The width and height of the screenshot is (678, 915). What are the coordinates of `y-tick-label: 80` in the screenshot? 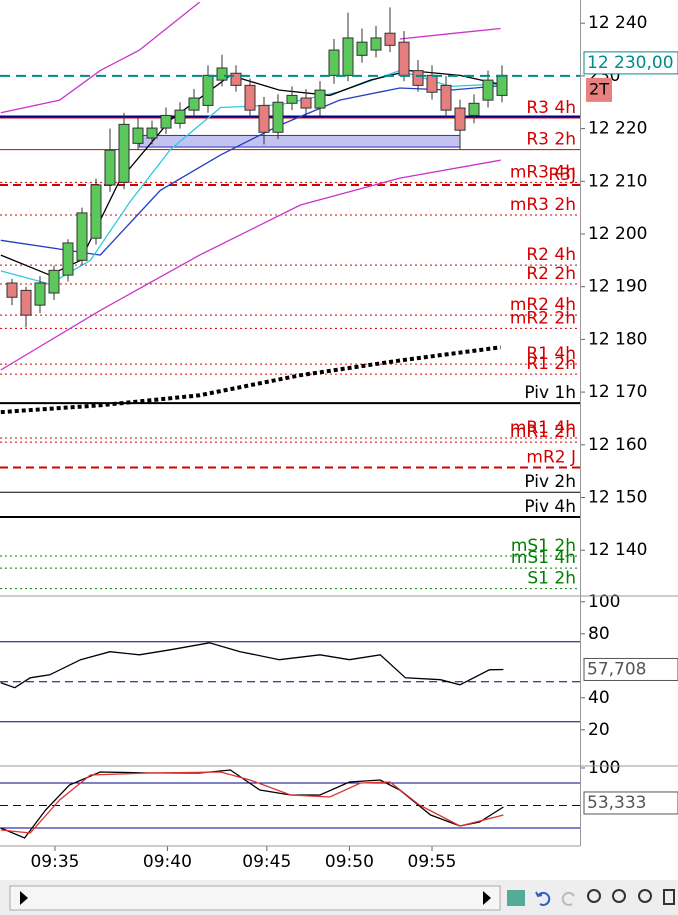 It's located at (599, 634).